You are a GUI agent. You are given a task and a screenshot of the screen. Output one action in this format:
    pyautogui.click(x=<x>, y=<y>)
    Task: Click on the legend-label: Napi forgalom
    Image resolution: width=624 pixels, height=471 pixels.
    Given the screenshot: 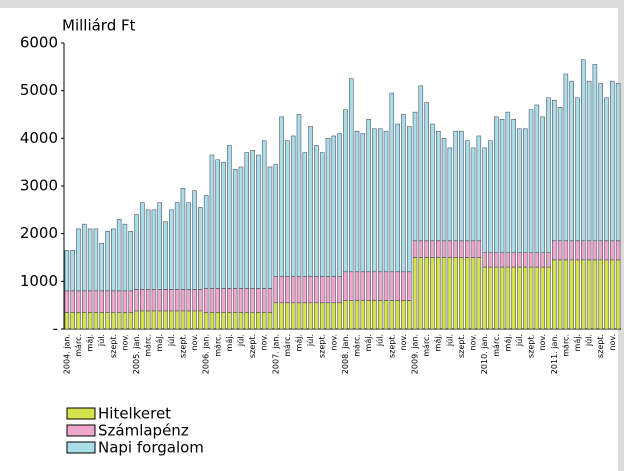 What is the action you would take?
    pyautogui.click(x=151, y=448)
    